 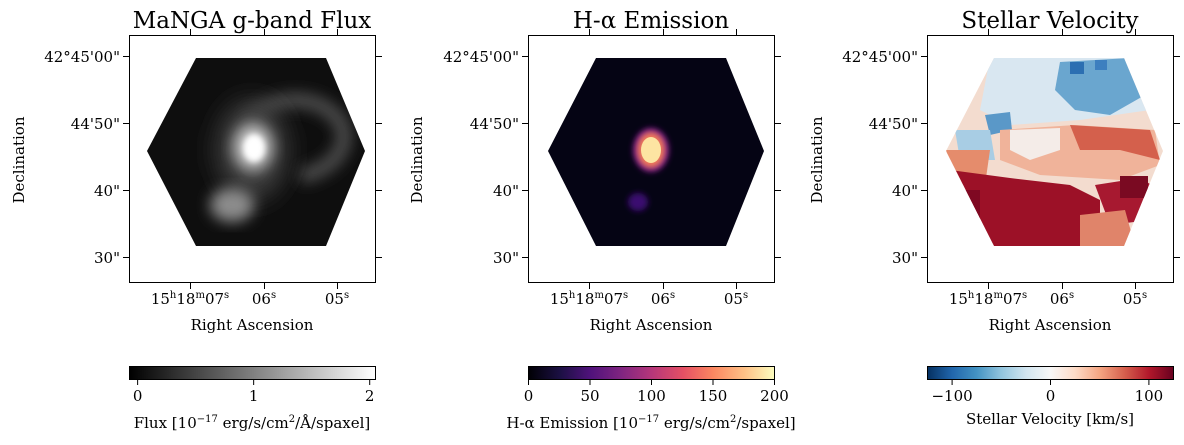 What do you see at coordinates (650, 423) in the screenshot?
I see `colorbar-label: H-α Emission [10−17 erg/s/cm2/spaxel]` at bounding box center [650, 423].